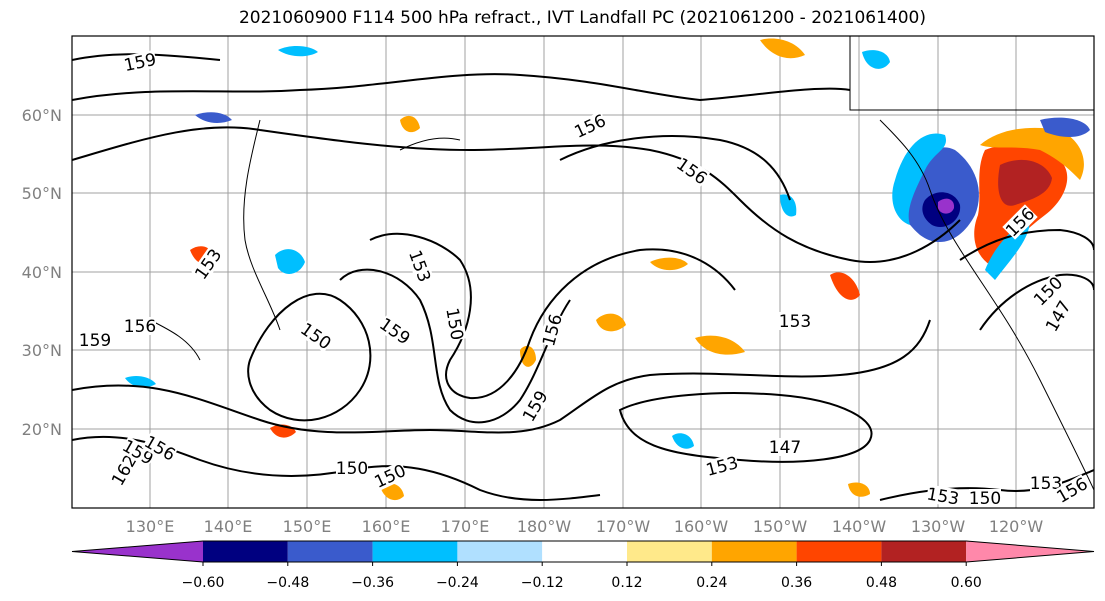 The image size is (1105, 601). Describe the element at coordinates (626, 583) in the screenshot. I see `colorbar-tick-label: 0.12` at that location.